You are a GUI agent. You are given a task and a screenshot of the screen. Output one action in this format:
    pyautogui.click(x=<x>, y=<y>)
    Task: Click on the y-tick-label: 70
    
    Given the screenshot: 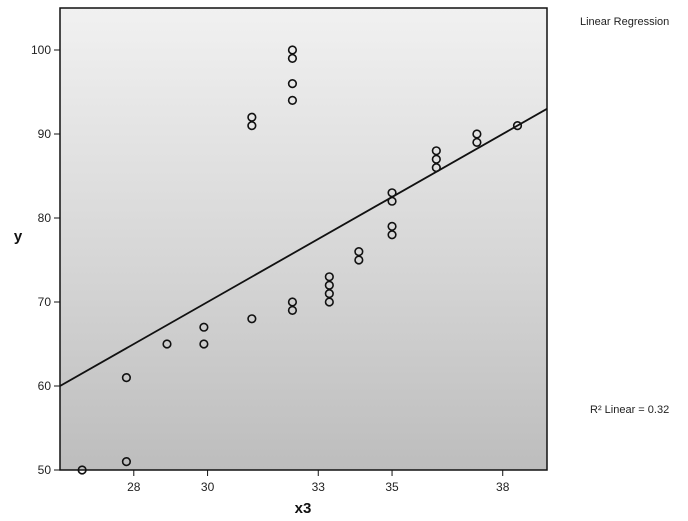 What is the action you would take?
    pyautogui.click(x=45, y=302)
    